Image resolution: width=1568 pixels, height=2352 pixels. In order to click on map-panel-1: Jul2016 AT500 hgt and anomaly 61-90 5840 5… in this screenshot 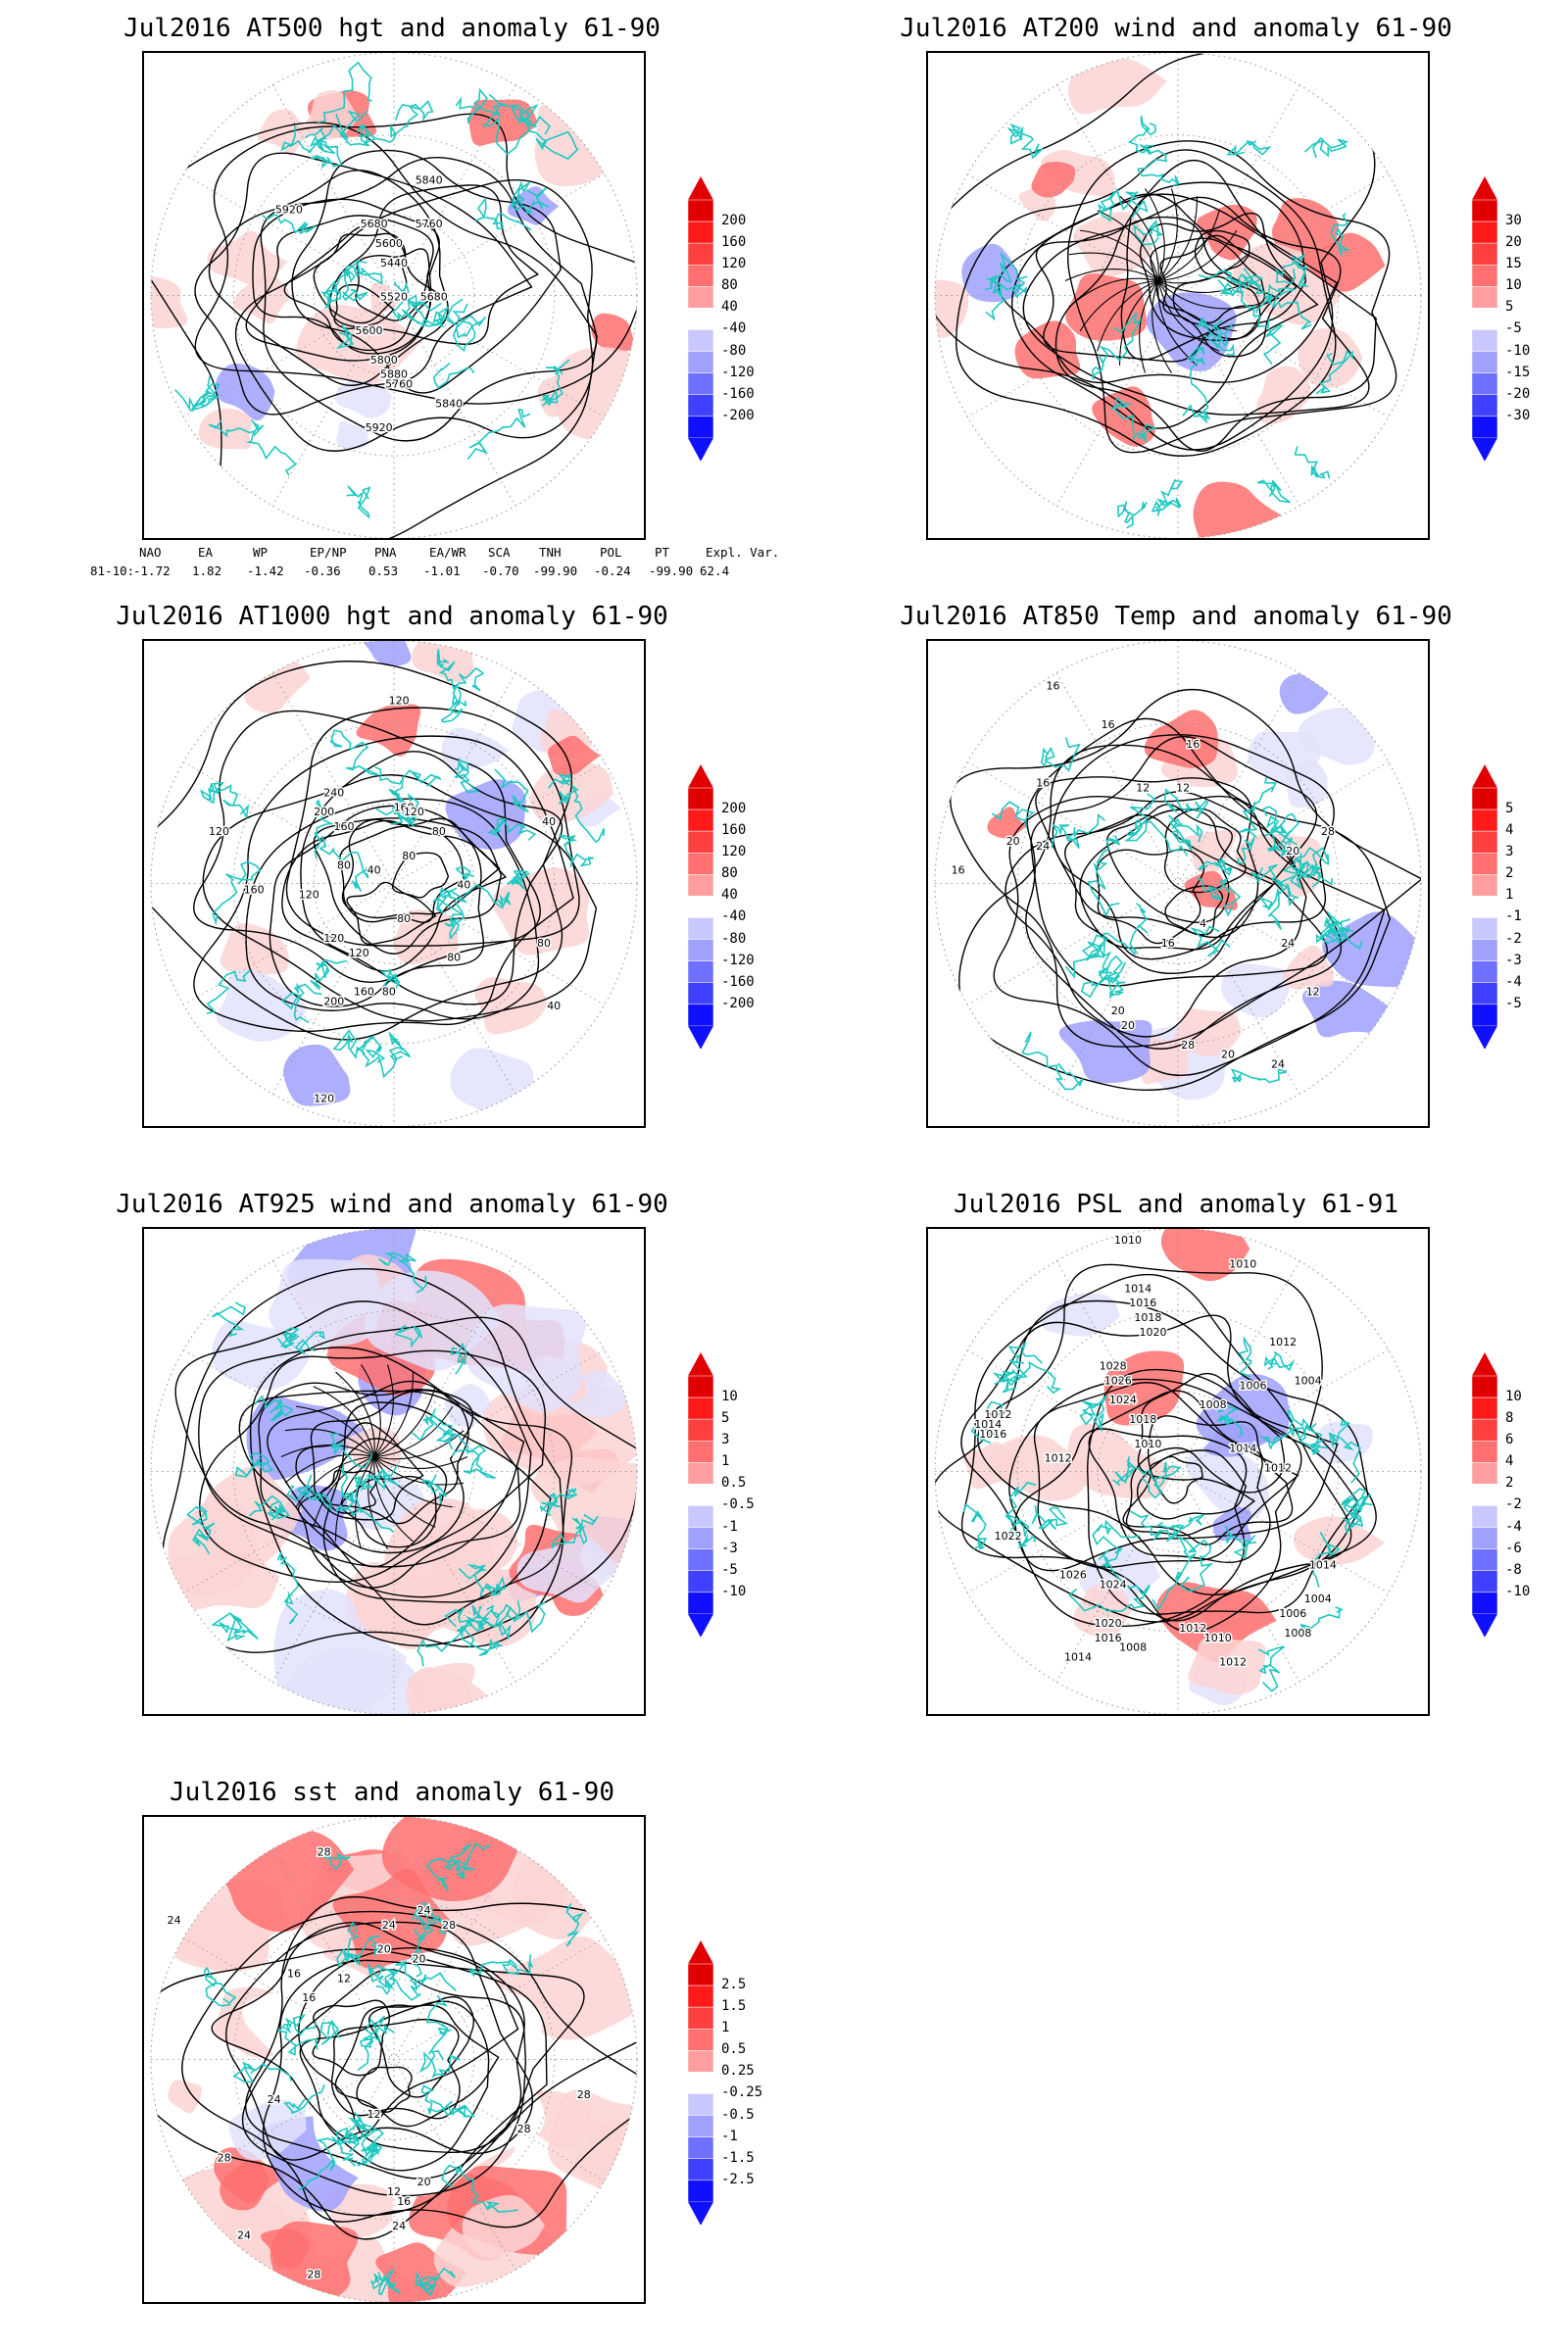, I will do `click(392, 294)`.